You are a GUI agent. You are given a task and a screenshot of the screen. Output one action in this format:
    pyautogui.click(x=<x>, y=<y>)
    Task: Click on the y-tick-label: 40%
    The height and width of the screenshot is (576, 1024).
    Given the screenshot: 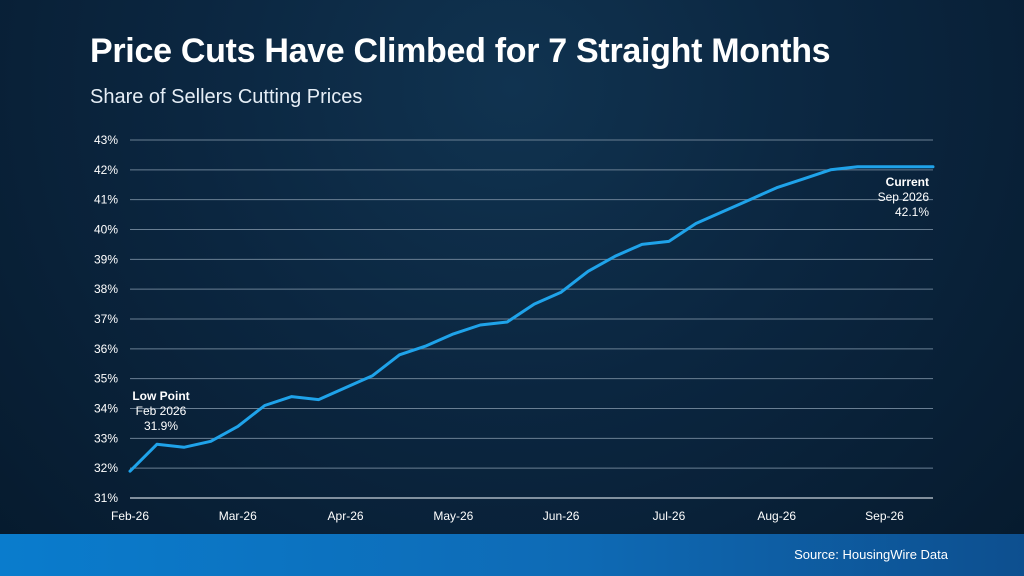 What is the action you would take?
    pyautogui.click(x=106, y=230)
    